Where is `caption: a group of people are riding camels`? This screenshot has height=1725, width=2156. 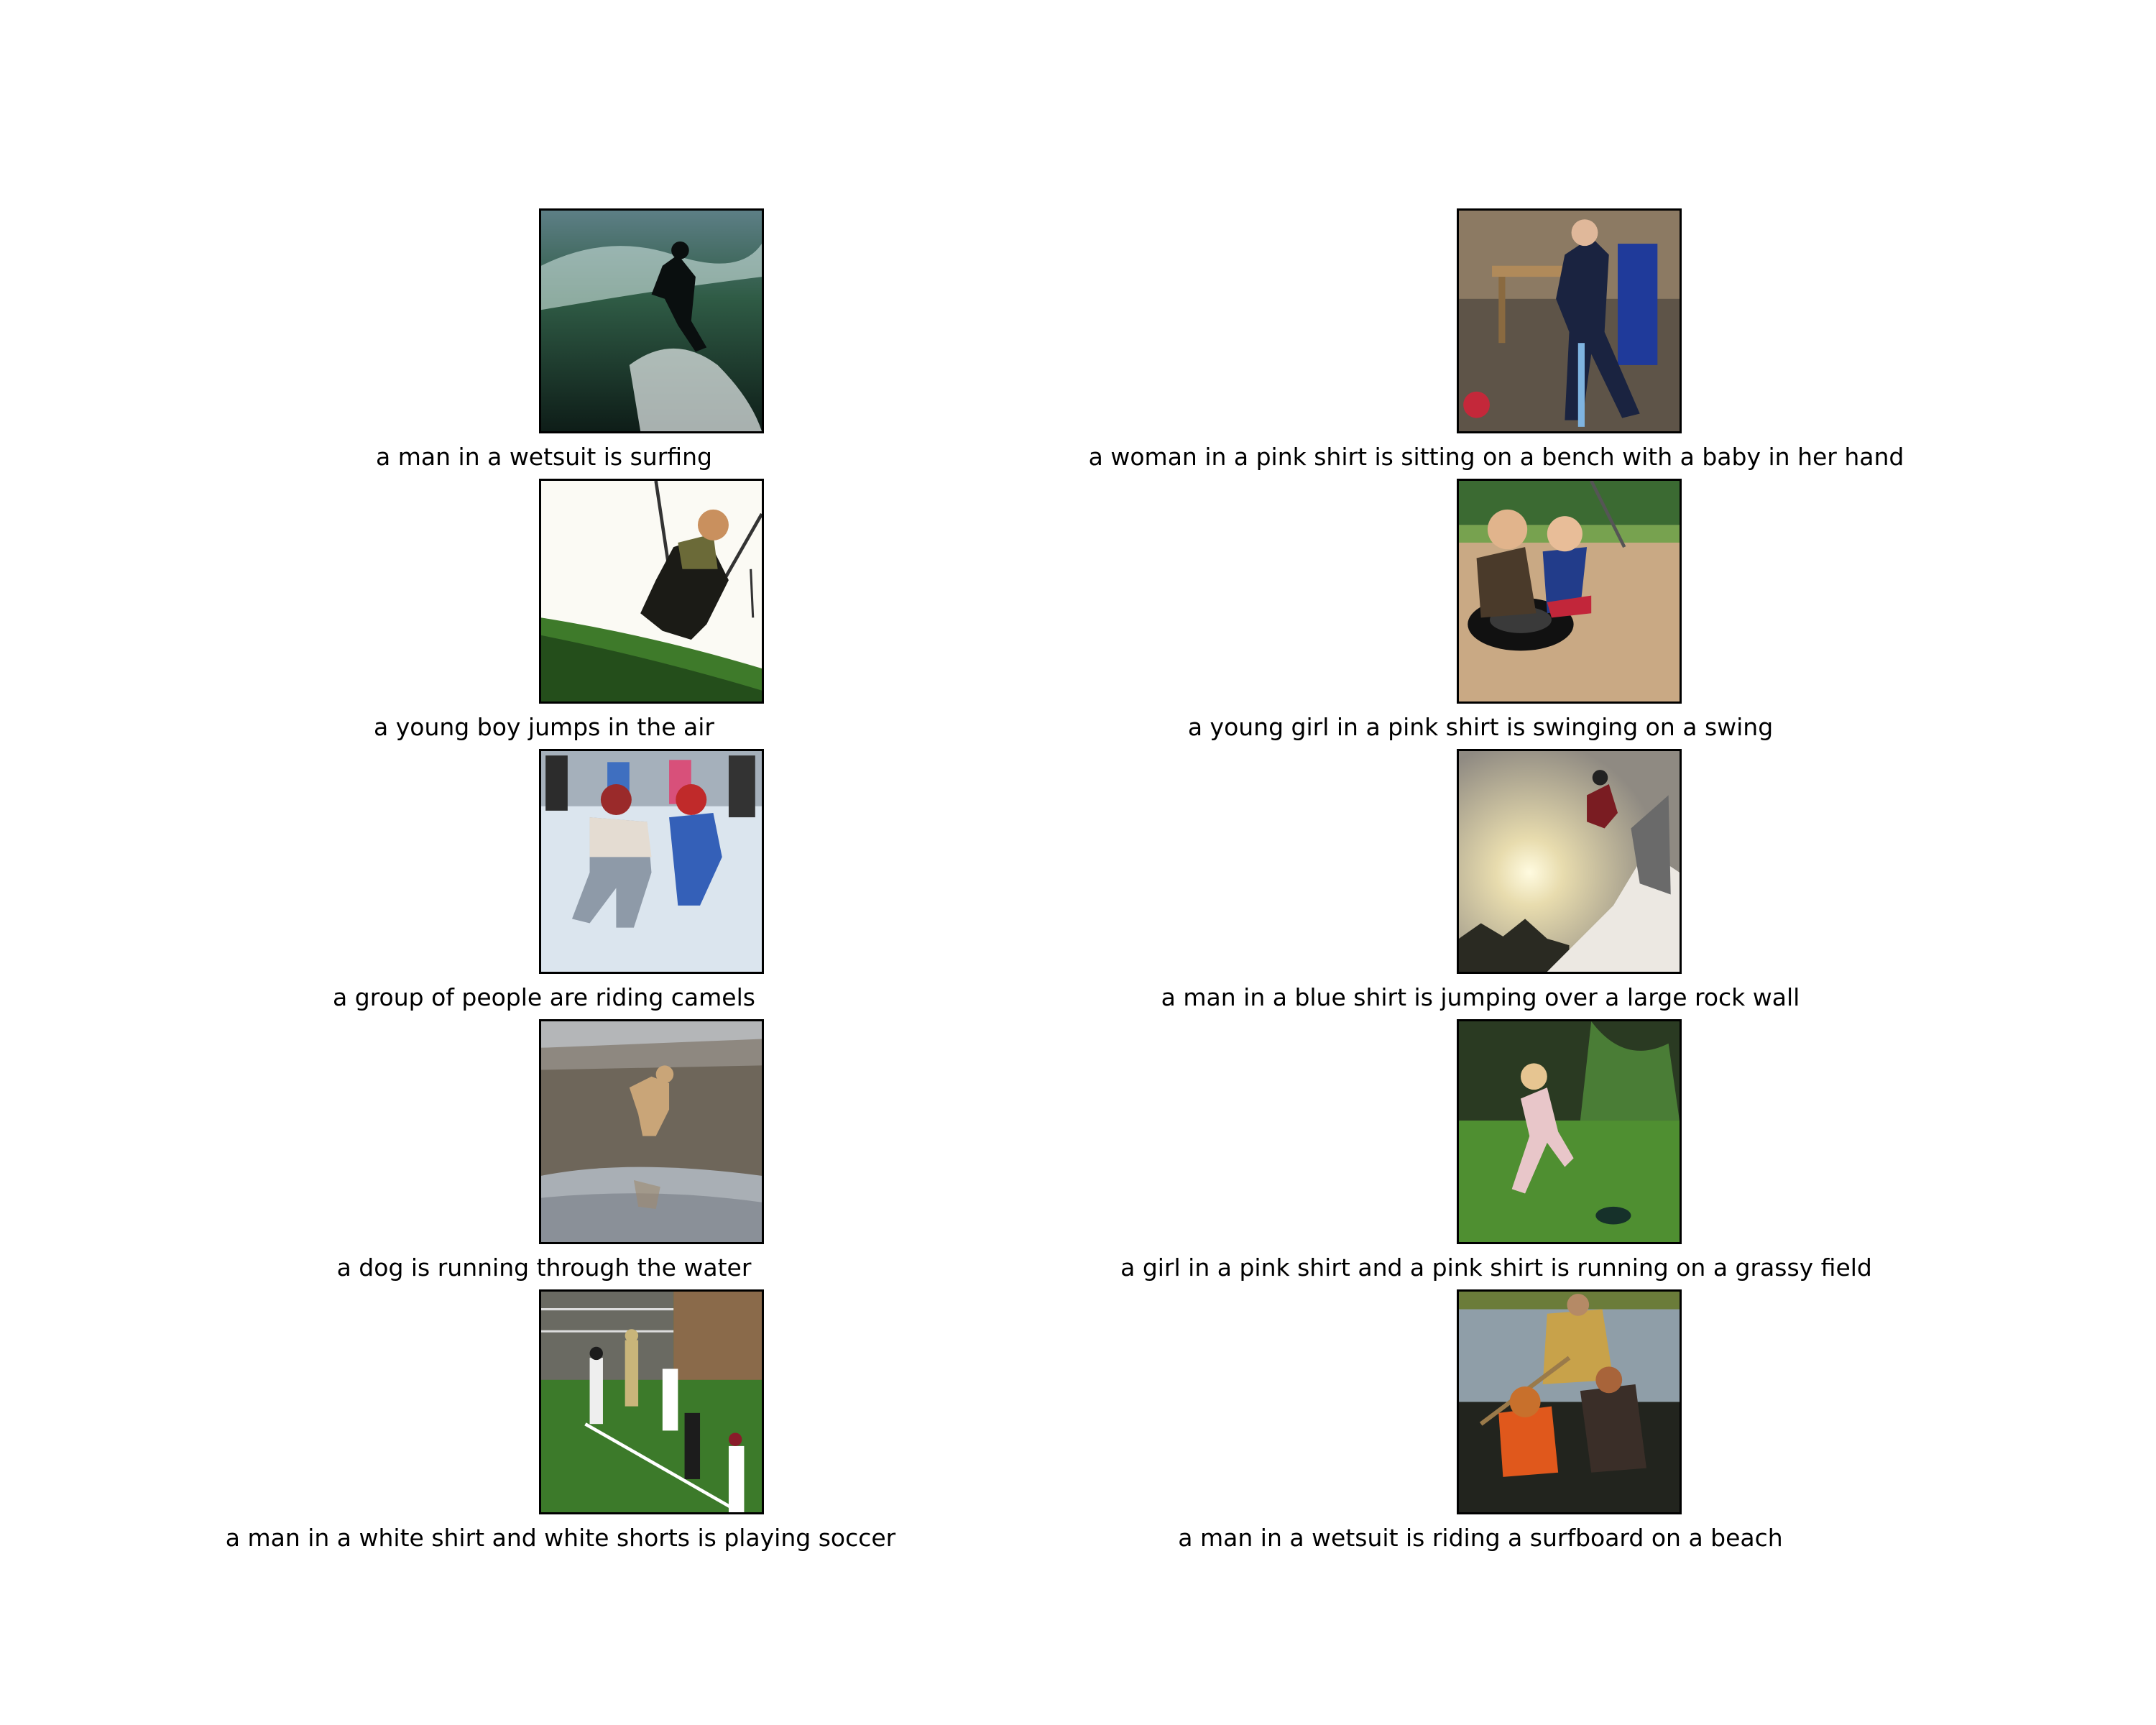
caption: a group of people are riding camels is located at coordinates (544, 997).